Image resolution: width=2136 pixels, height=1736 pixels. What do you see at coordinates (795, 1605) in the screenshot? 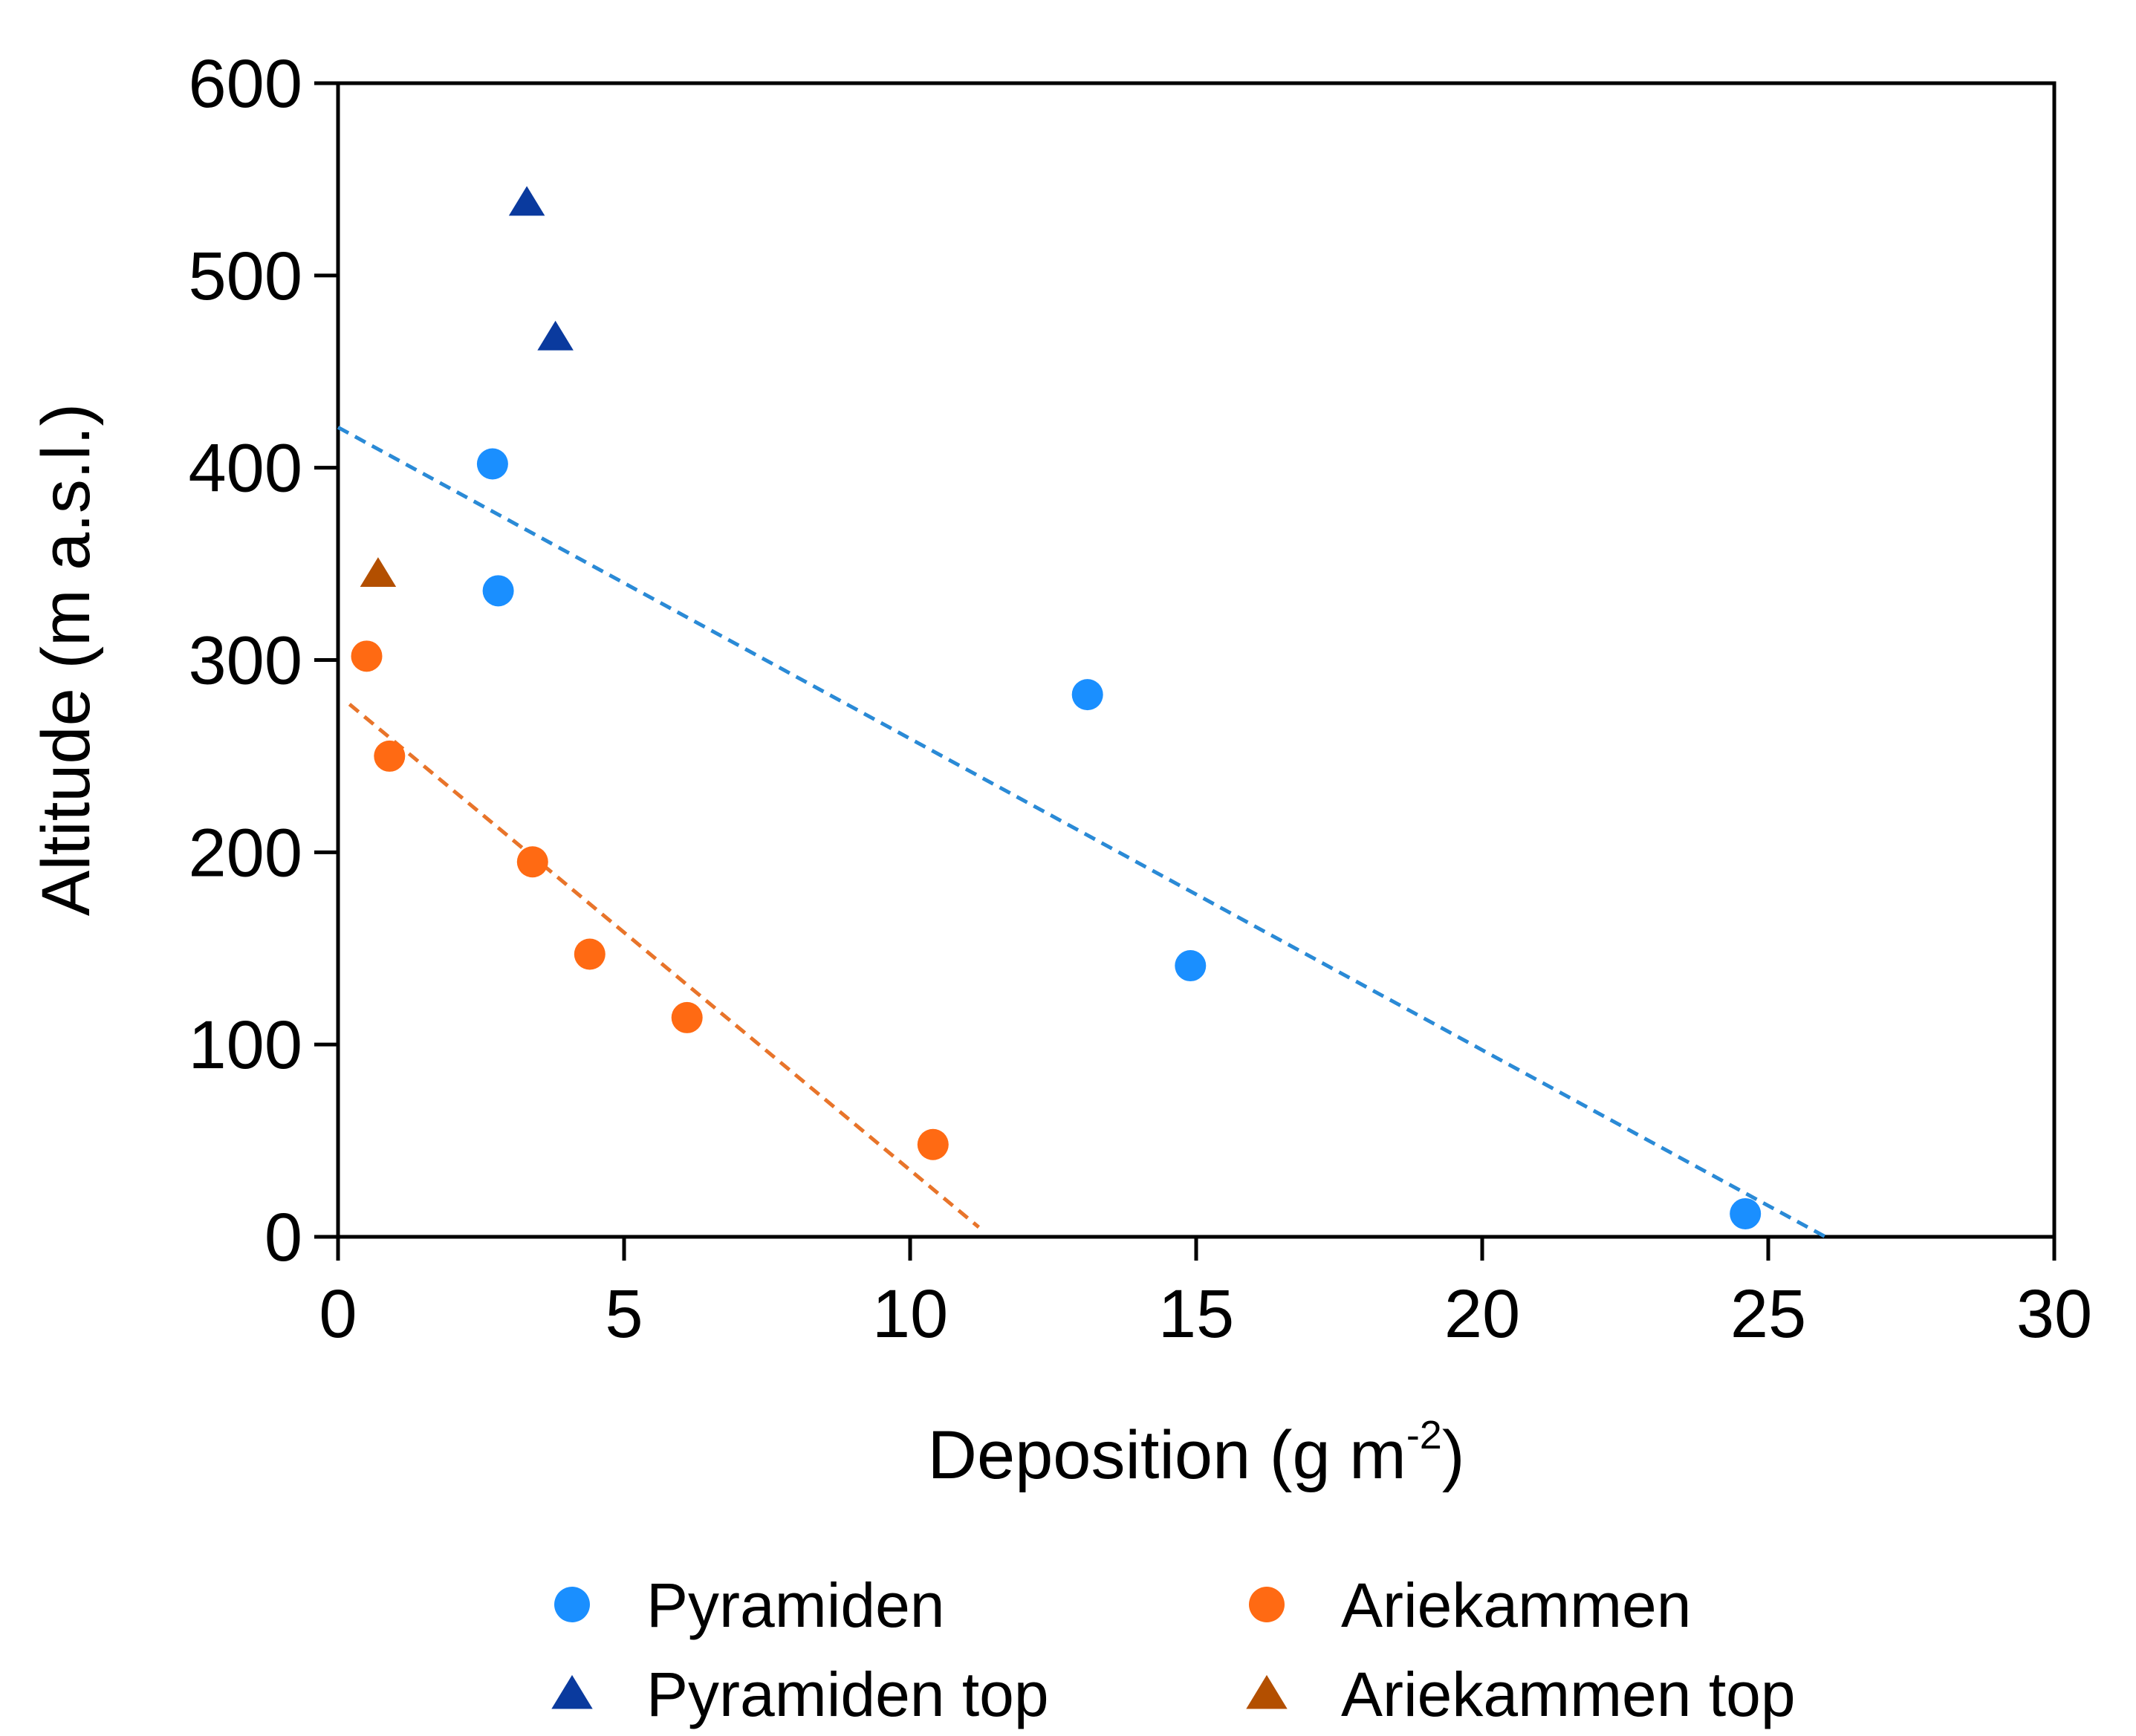
I see `pyramiden-legend-label: Pyramiden` at bounding box center [795, 1605].